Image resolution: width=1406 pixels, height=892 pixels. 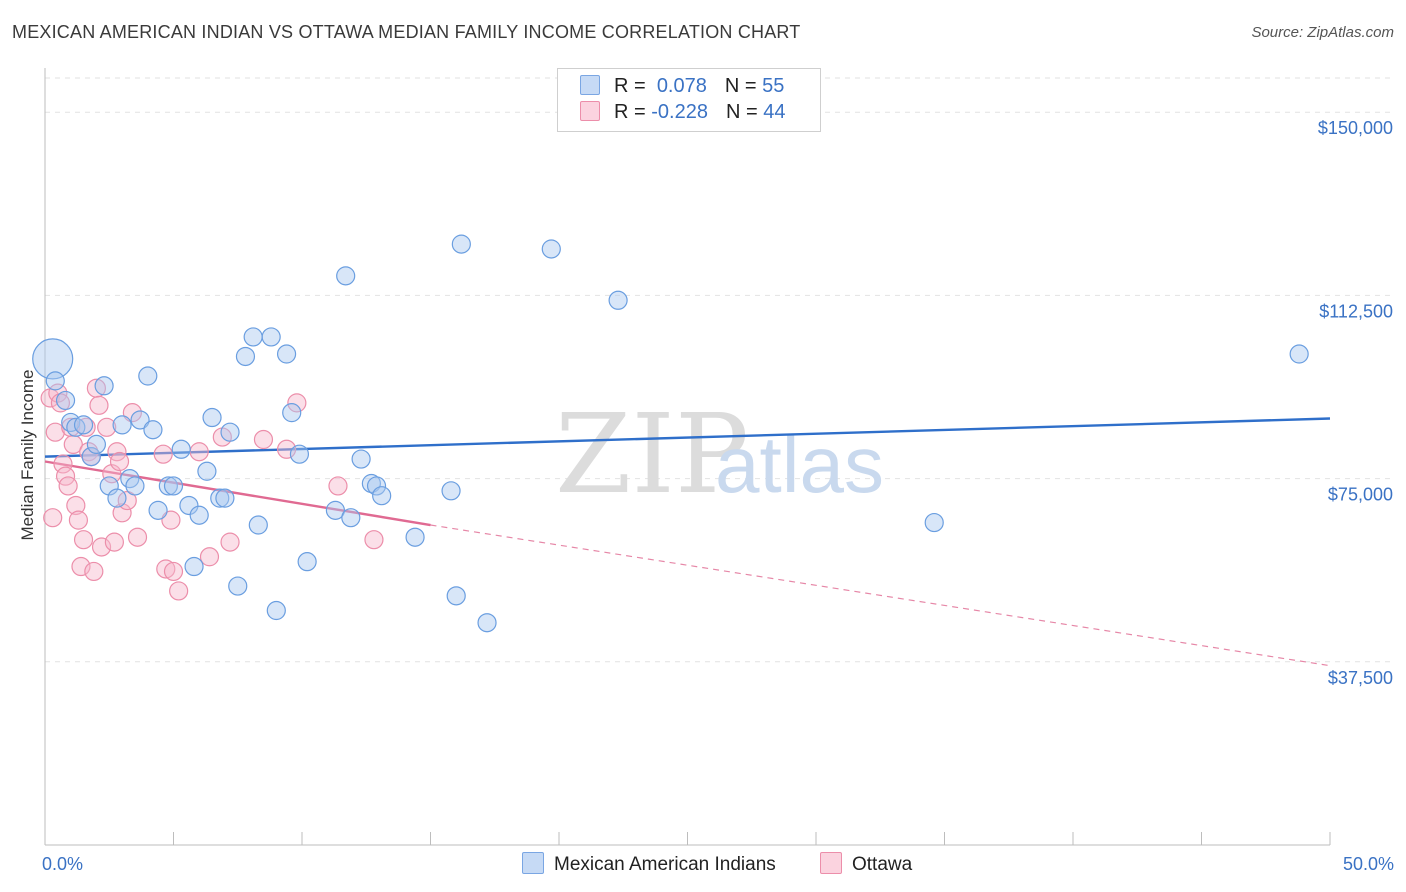 What do you see at coordinates (1368, 864) in the screenshot?
I see `x-tick-label-1: 50.0%` at bounding box center [1368, 864].